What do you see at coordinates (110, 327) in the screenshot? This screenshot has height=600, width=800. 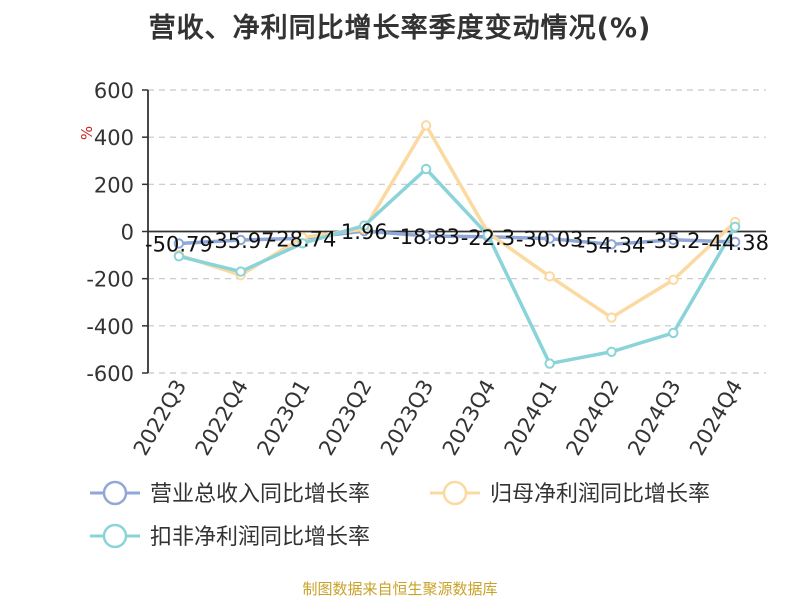 I see `y-tick-label: -400` at bounding box center [110, 327].